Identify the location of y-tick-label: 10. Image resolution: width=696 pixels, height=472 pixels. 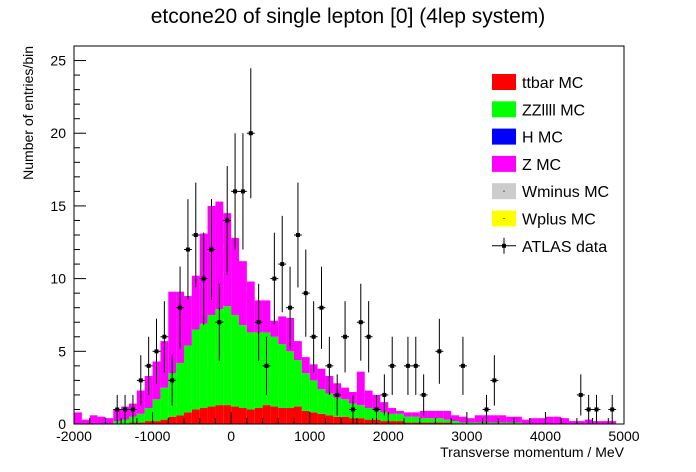
(58, 279).